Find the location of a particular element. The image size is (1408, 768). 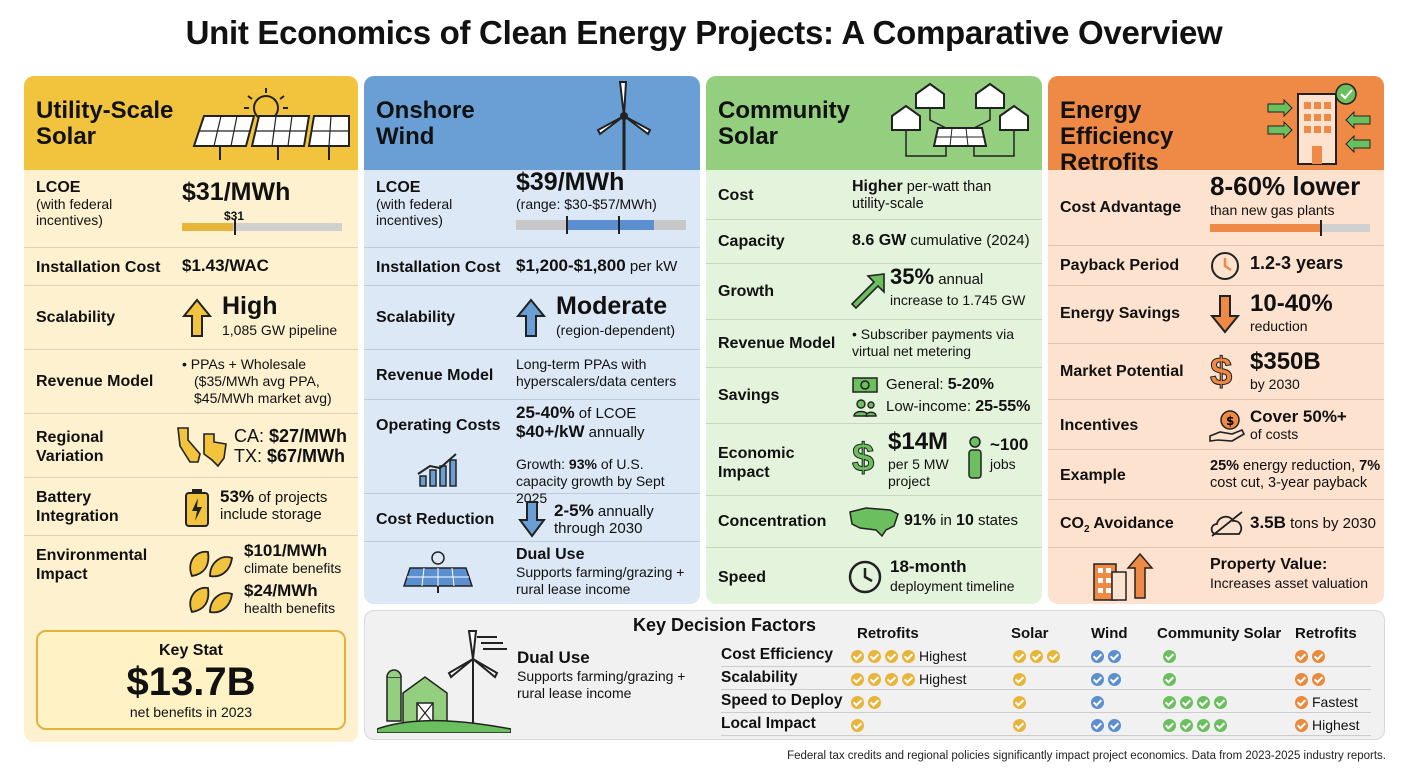

ex-label: Example is located at coordinates (1093, 475).